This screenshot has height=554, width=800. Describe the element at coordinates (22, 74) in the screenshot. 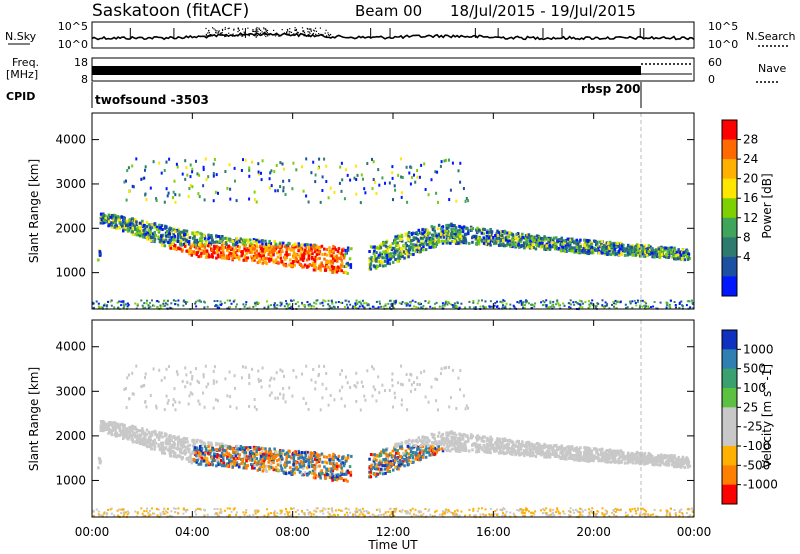

I see `freq-label-line2: [MHz]` at that location.